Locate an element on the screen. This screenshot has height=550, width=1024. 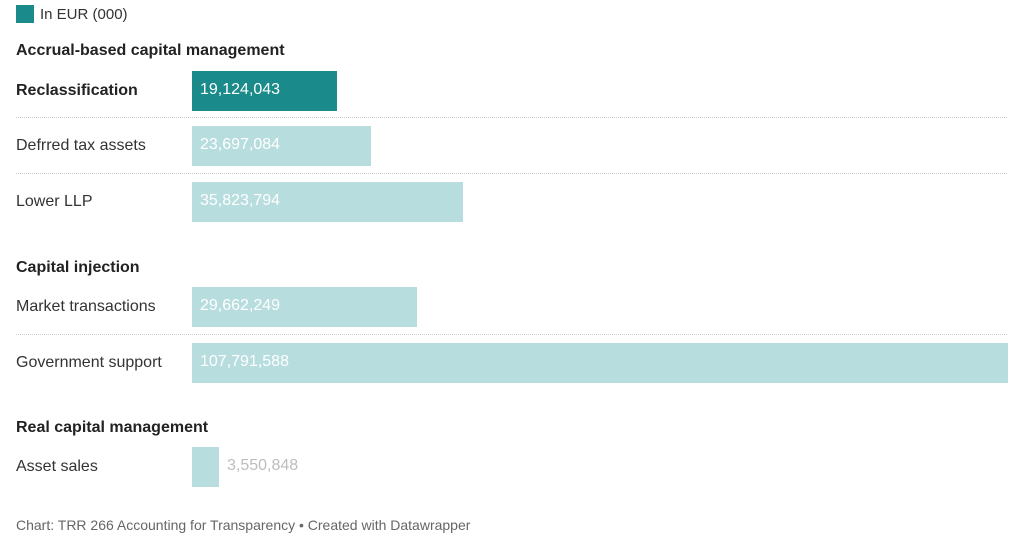
bar-row: Defrred tax assets 23,697,084 is located at coordinates (512, 146).